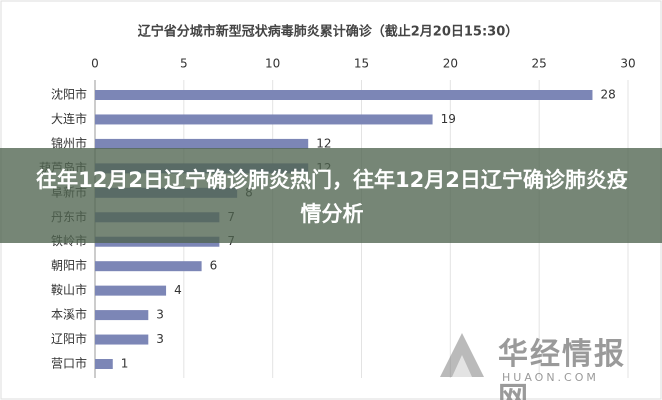  What do you see at coordinates (450, 64) in the screenshot?
I see `x-tick-label: 20` at bounding box center [450, 64].